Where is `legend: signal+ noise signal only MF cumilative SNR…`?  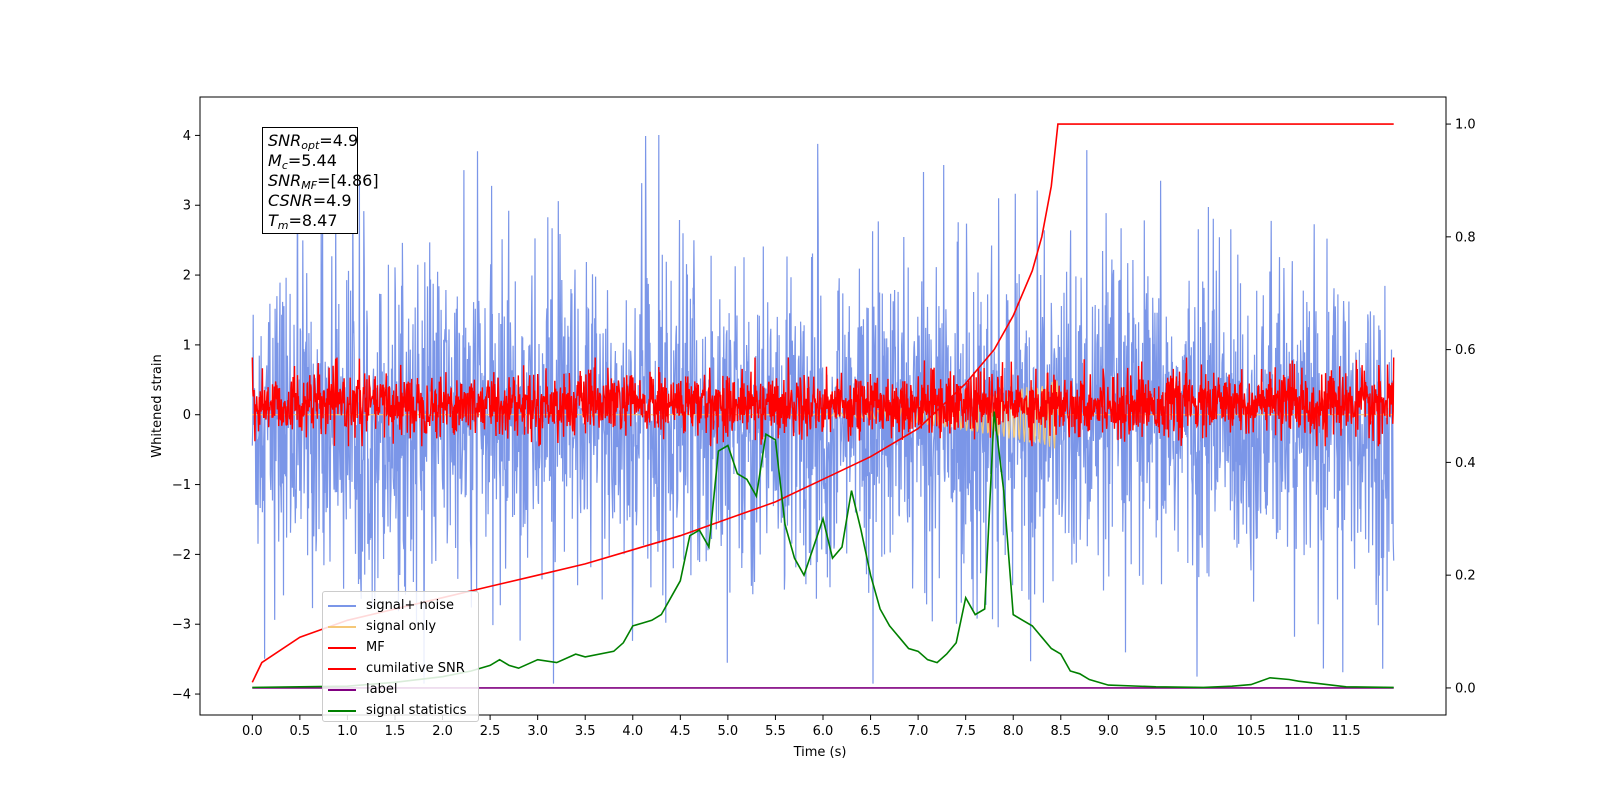
legend: signal+ noise signal only MF cumilative SNR… is located at coordinates (400, 656).